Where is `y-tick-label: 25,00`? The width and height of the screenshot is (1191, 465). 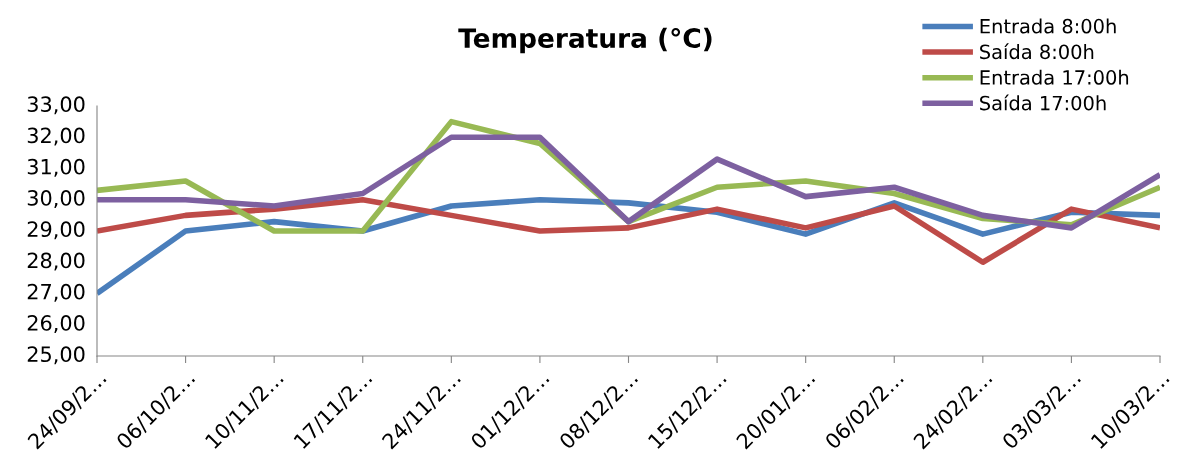
y-tick-label: 25,00 is located at coordinates (56, 355).